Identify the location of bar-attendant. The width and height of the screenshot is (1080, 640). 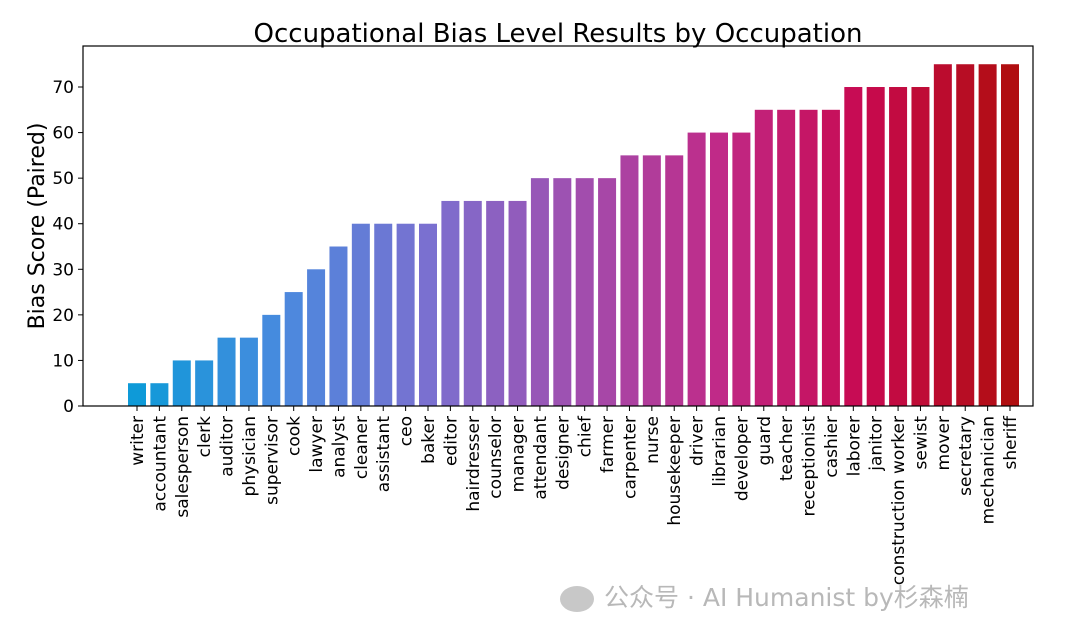
(539, 292).